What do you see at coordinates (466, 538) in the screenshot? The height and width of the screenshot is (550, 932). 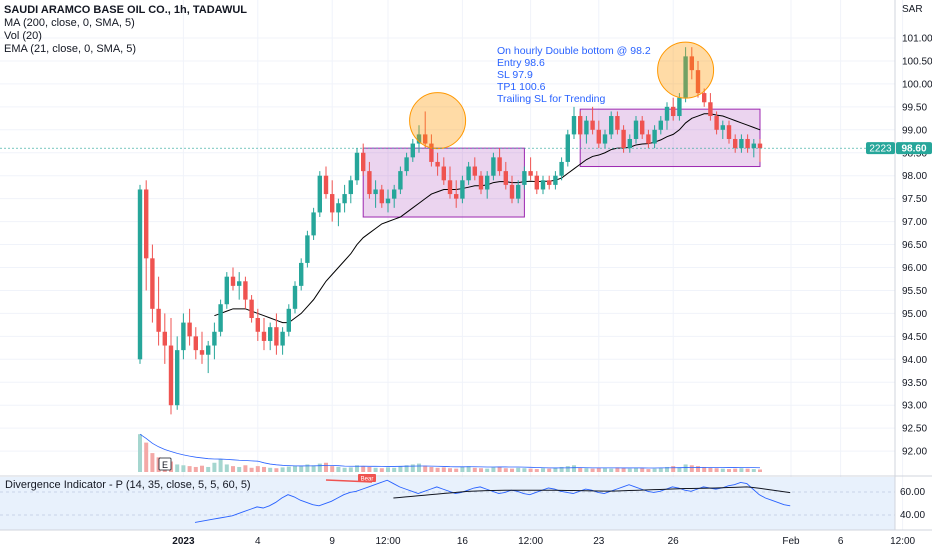 I see `time-axis: 2023 4 9 12:00 16 12:00 23 26 Feb 6 12:00` at bounding box center [466, 538].